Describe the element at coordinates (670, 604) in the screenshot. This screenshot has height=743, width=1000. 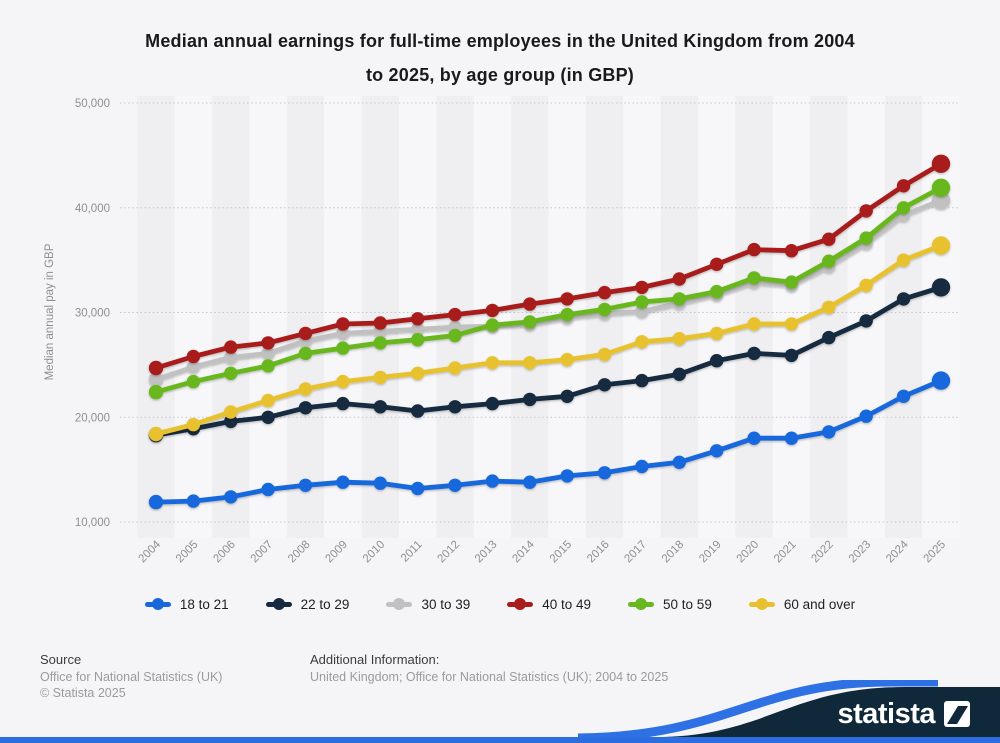
I see `legend-item-50-to-59: 50 to 59` at that location.